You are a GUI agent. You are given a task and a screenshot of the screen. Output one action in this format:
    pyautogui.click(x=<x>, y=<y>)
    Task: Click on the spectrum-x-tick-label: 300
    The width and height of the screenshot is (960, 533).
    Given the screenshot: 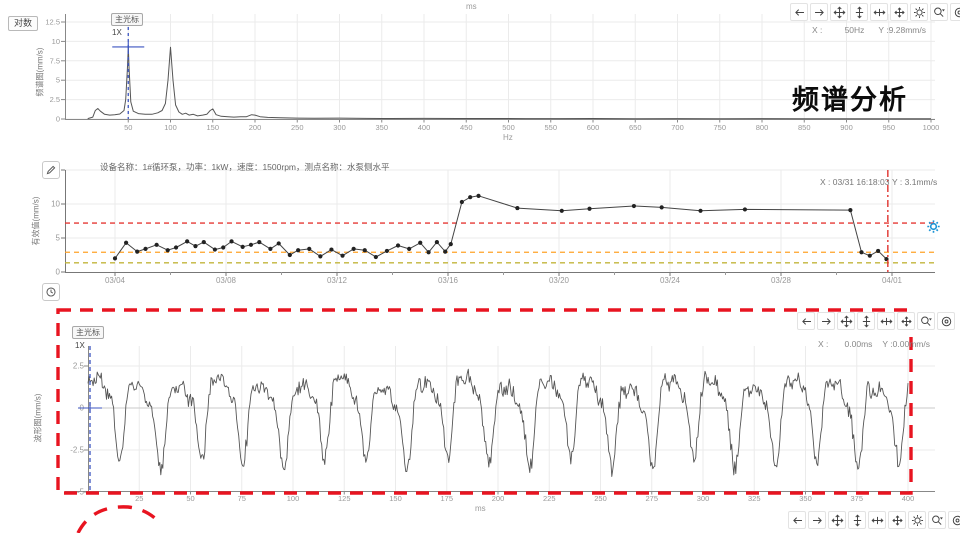 What is the action you would take?
    pyautogui.click(x=339, y=127)
    